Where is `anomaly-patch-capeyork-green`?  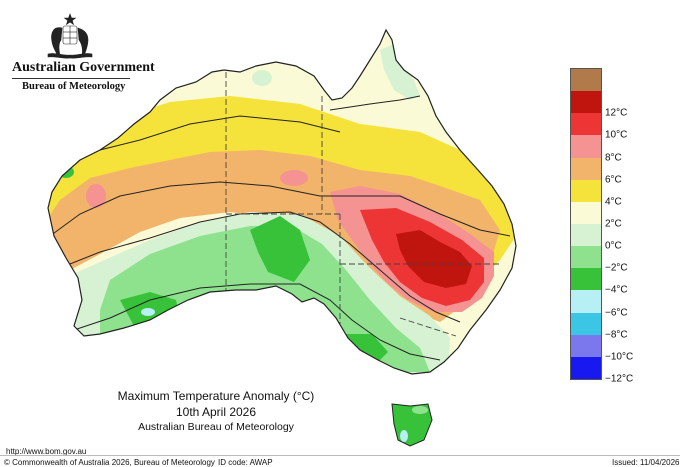 anomaly-patch-capeyork-green is located at coordinates (400, 72).